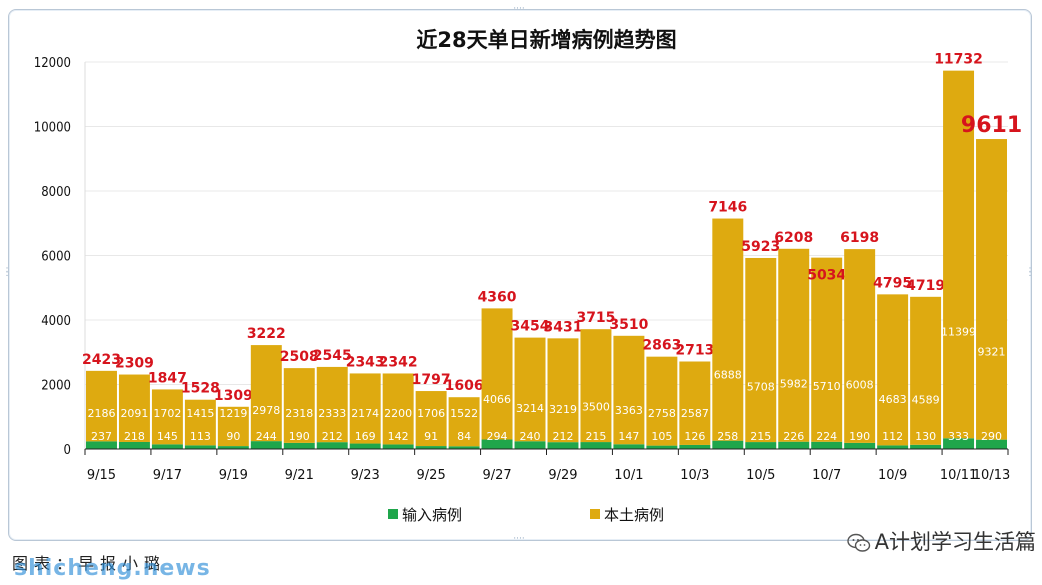 This screenshot has width=1042, height=585. What do you see at coordinates (859, 238) in the screenshot?
I see `total-value-label: 6198` at bounding box center [859, 238].